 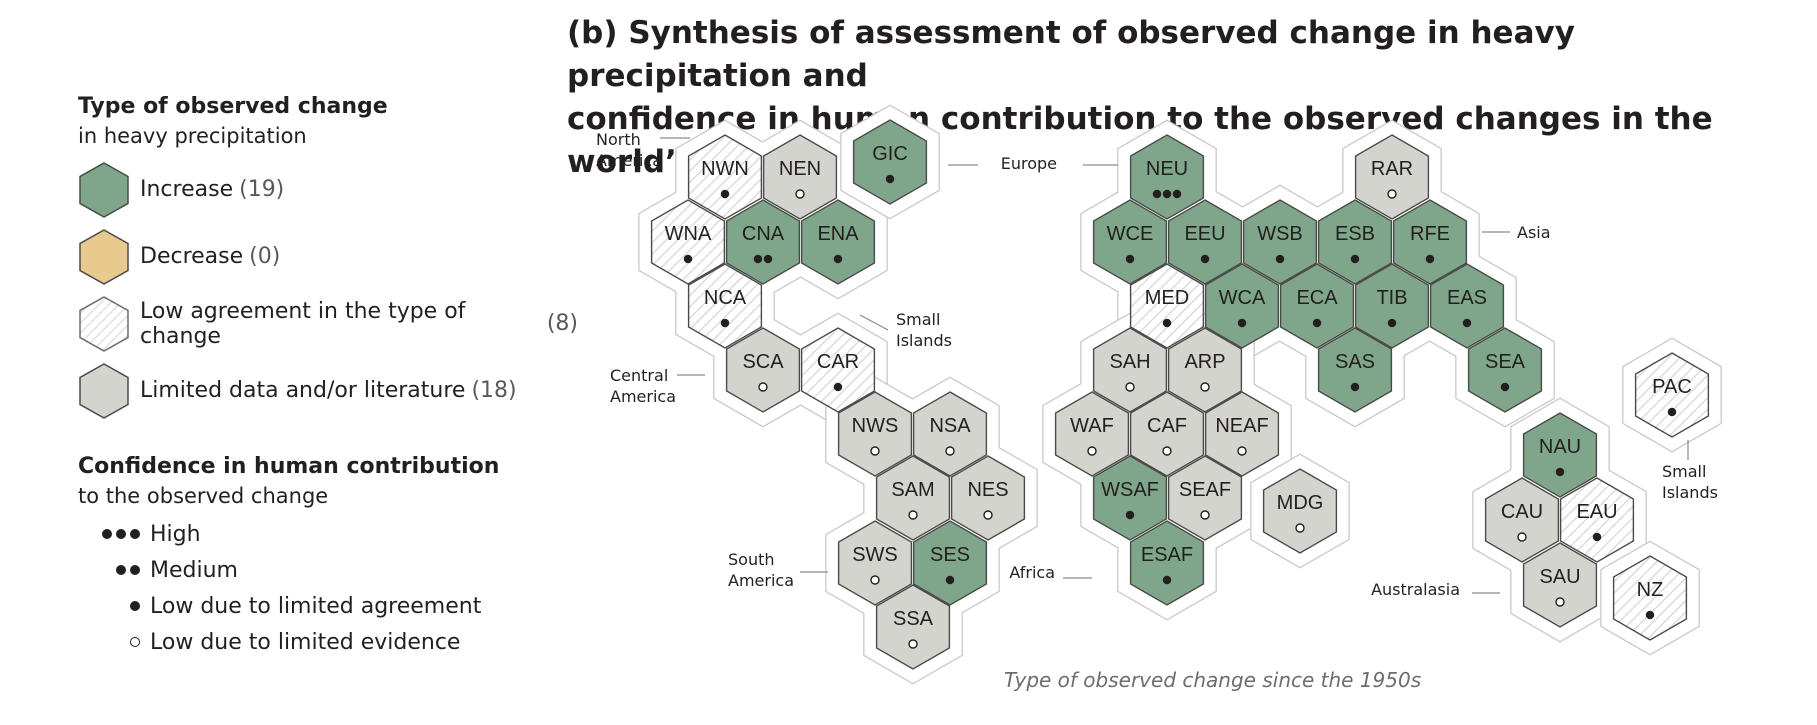 I want to click on confidence-item-medium: Medium, so click(x=328, y=570).